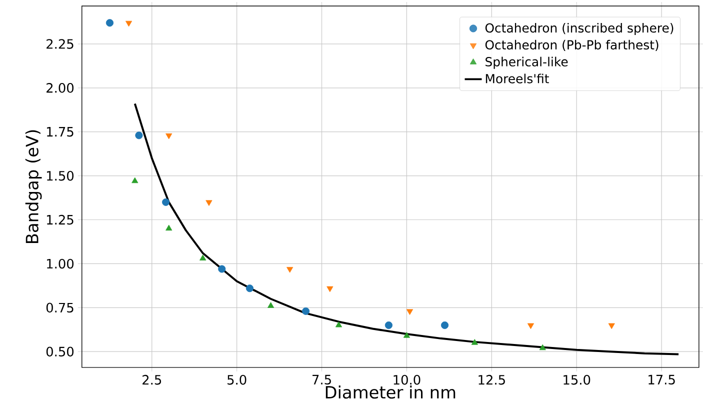 This screenshot has height=413, width=703. Describe the element at coordinates (321, 379) in the screenshot. I see `x-tick-label: 7.5` at that location.